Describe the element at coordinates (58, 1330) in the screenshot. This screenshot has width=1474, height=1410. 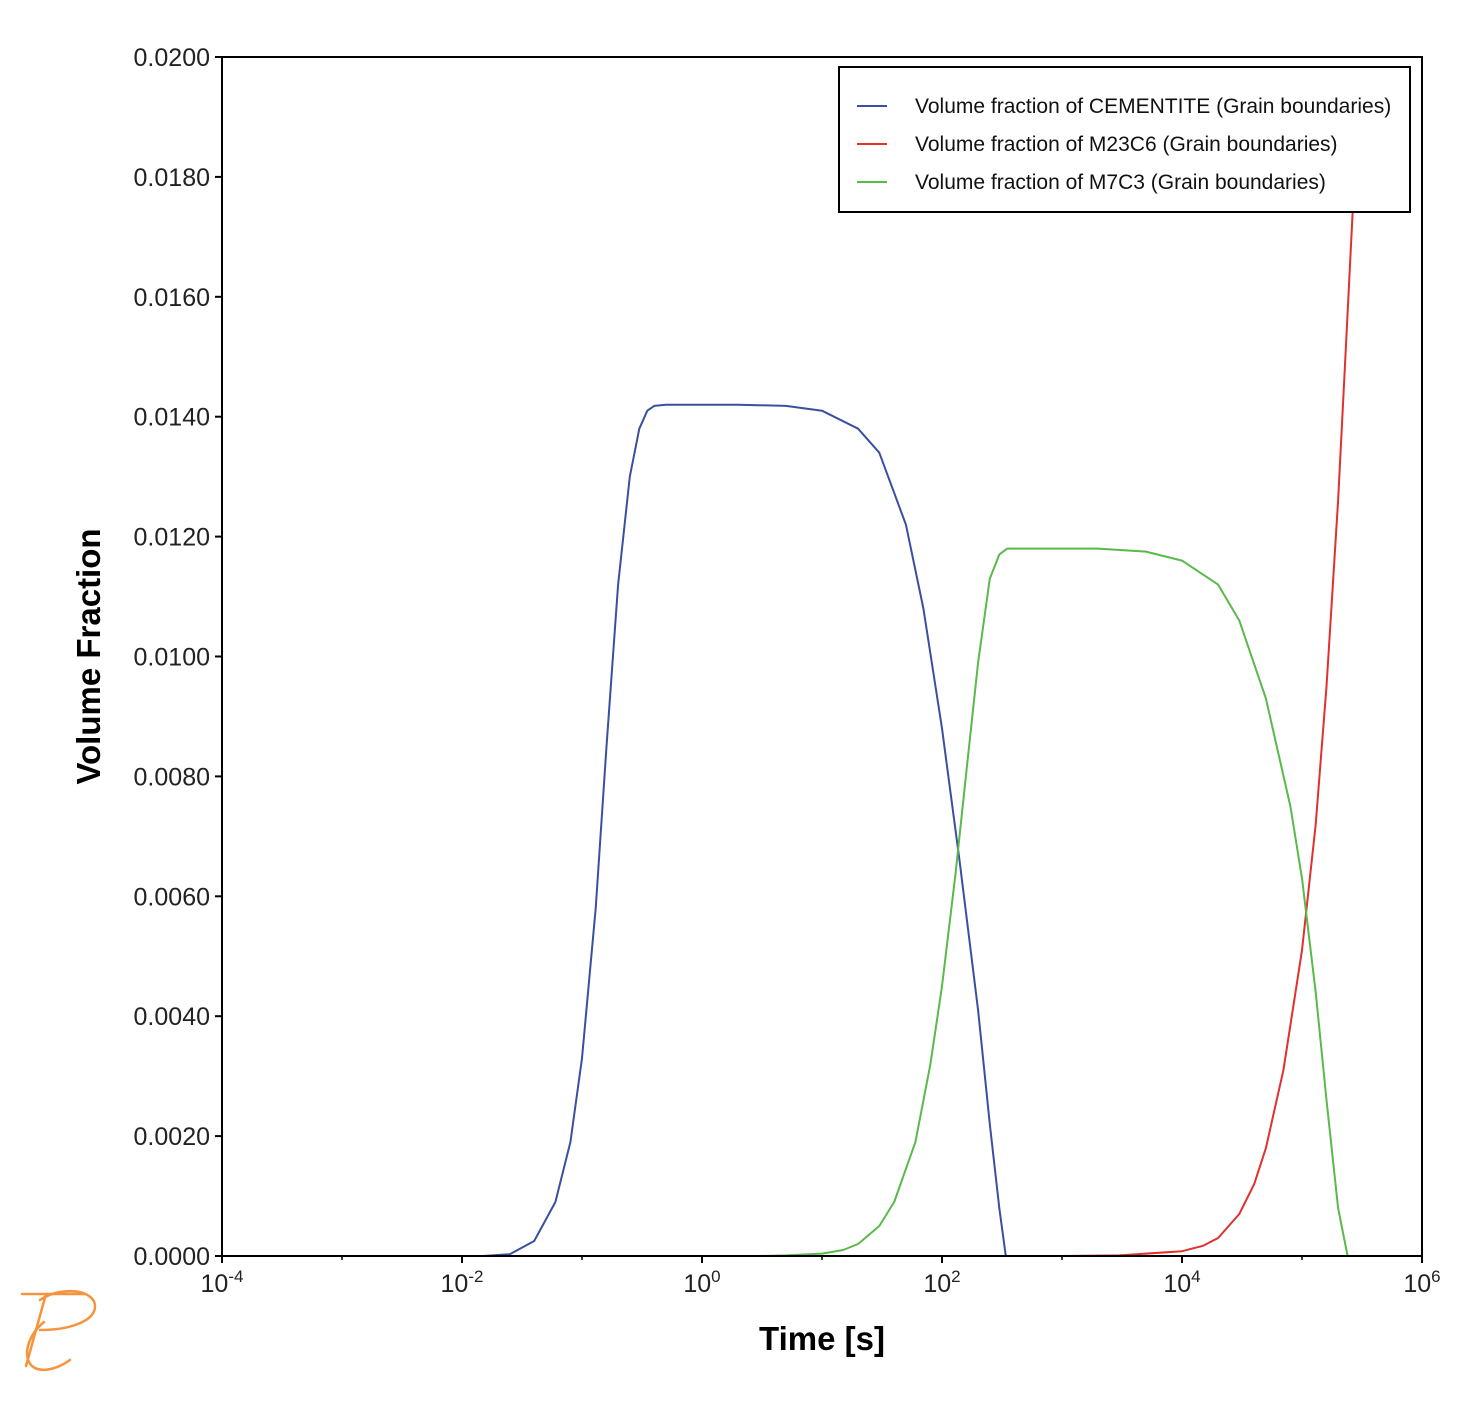
I see `thermo-calc-logo-icon` at that location.